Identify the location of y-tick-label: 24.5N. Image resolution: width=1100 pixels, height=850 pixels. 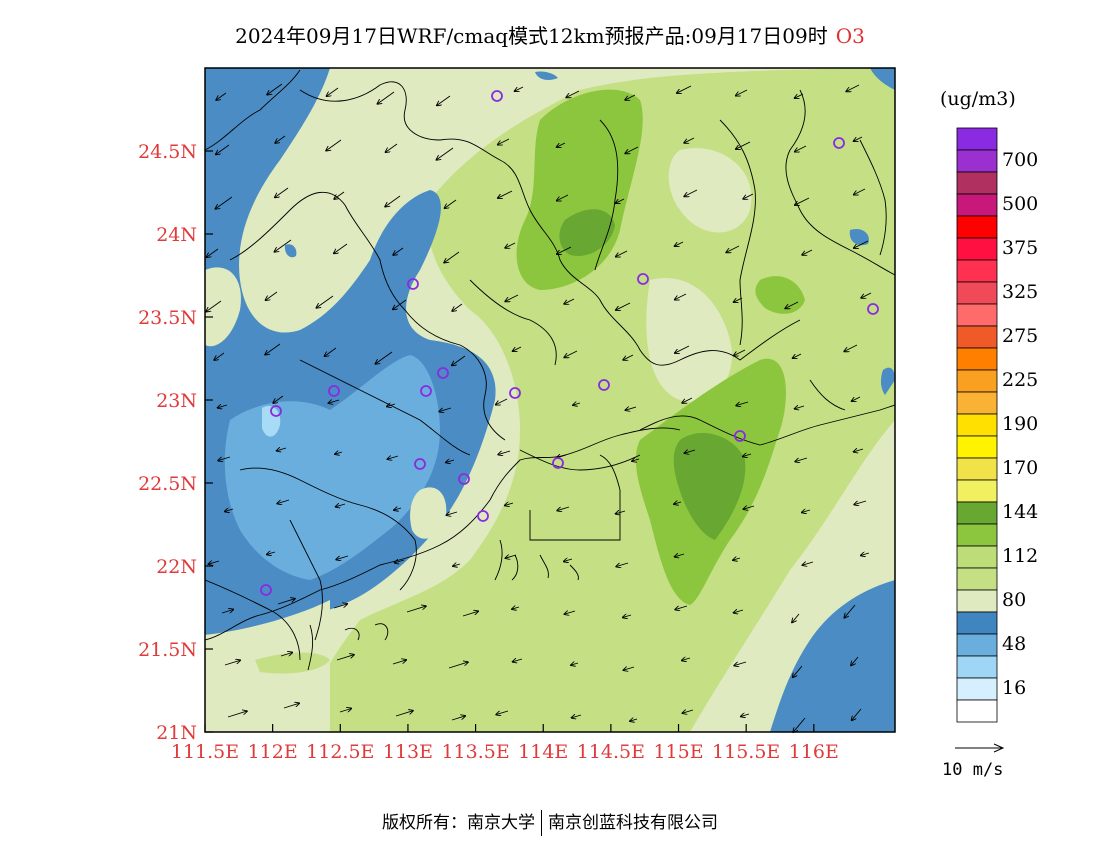
(167, 152).